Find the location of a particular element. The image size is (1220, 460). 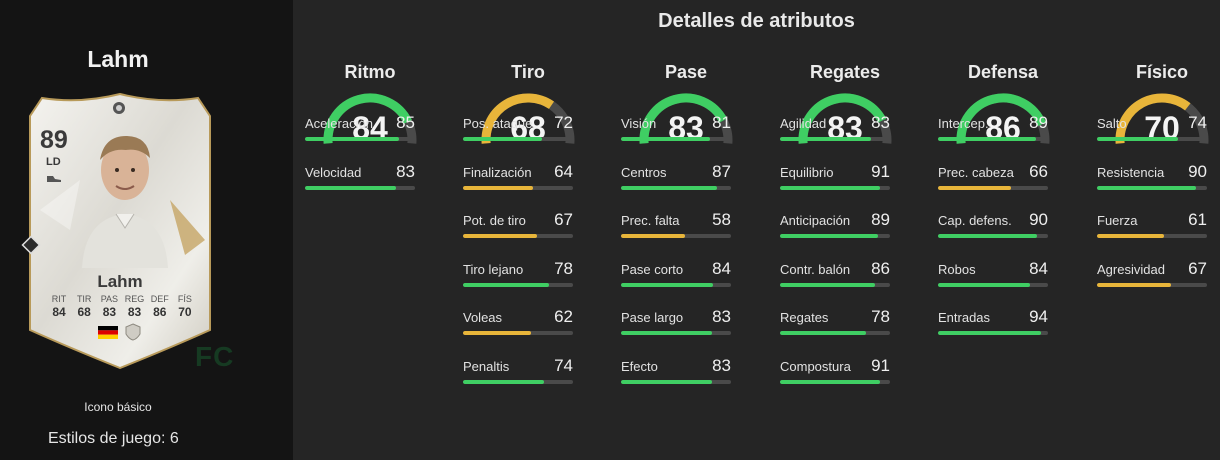

section-title: Detalles de atributos is located at coordinates (756, 21).